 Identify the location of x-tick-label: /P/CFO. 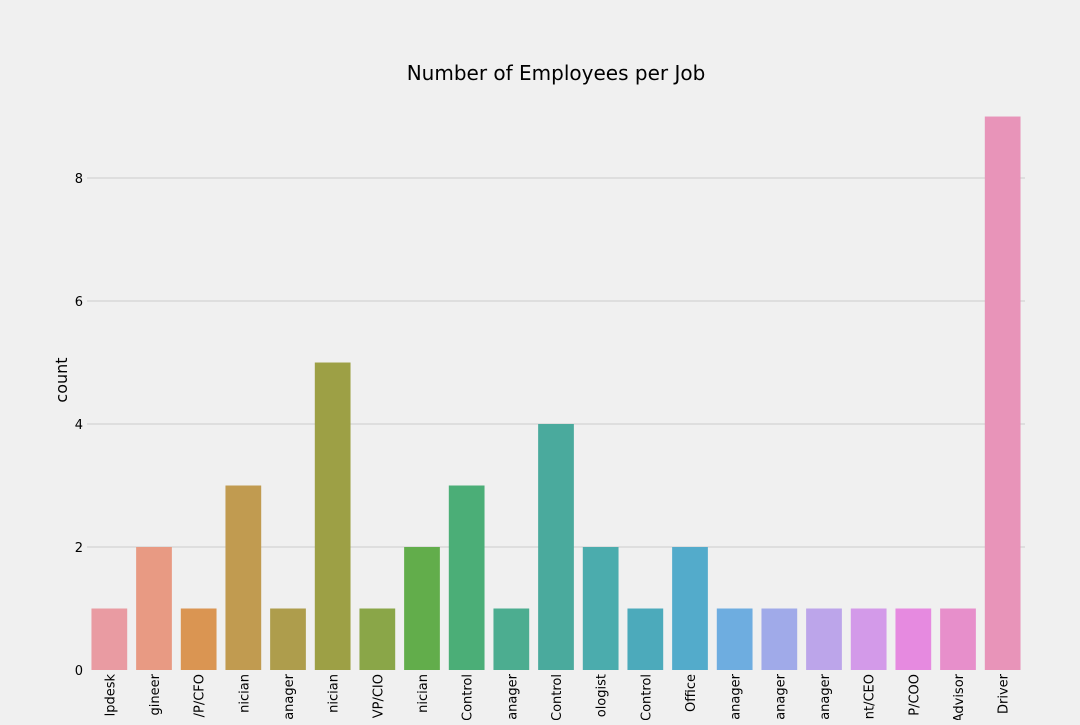
(200, 695).